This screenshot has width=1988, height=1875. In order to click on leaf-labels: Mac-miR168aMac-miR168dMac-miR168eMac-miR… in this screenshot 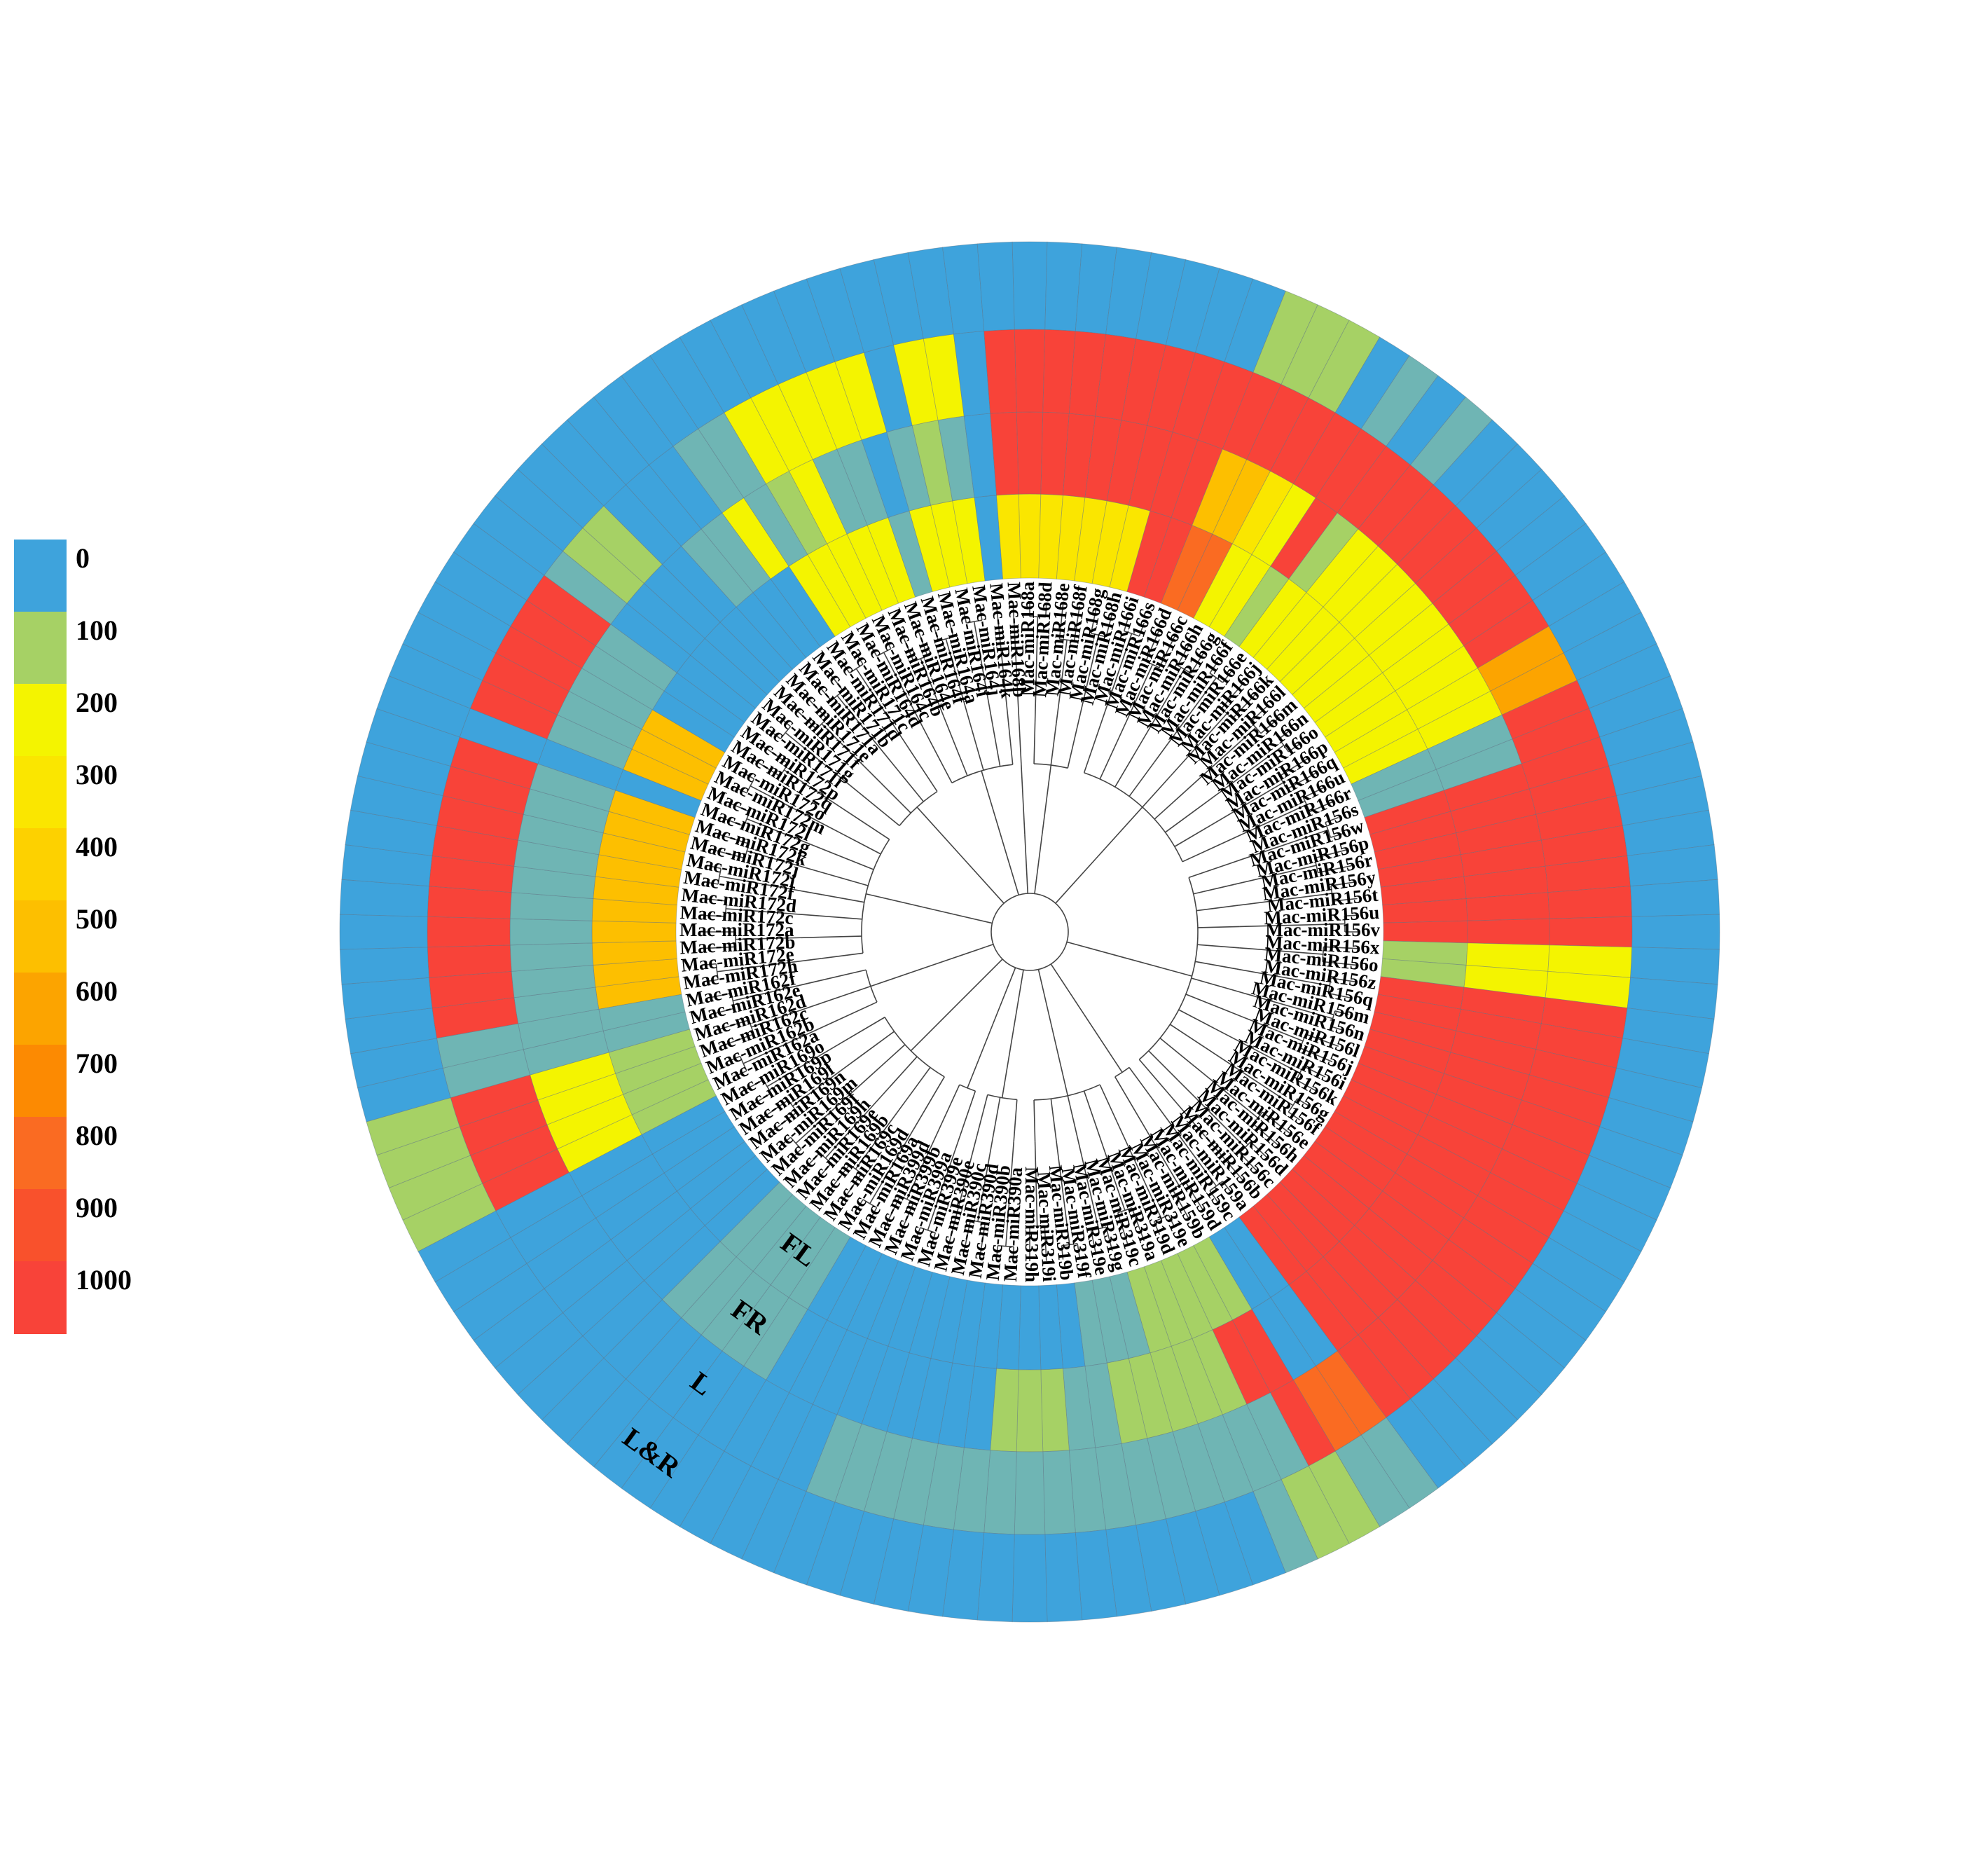, I will do `click(1030, 932)`.